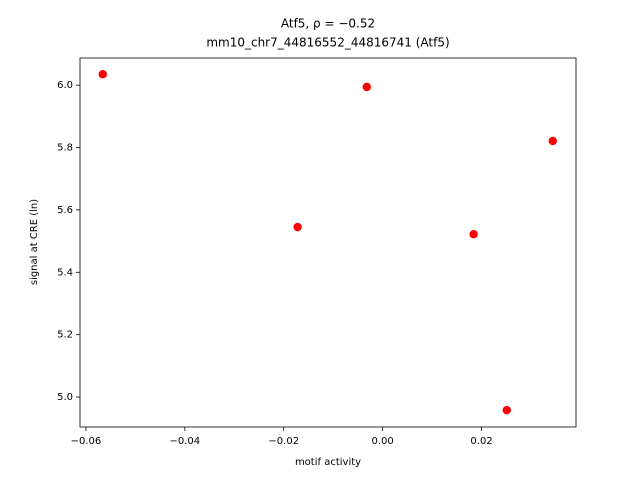 The image size is (640, 480). I want to click on y-tick-label: 5.8, so click(65, 148).